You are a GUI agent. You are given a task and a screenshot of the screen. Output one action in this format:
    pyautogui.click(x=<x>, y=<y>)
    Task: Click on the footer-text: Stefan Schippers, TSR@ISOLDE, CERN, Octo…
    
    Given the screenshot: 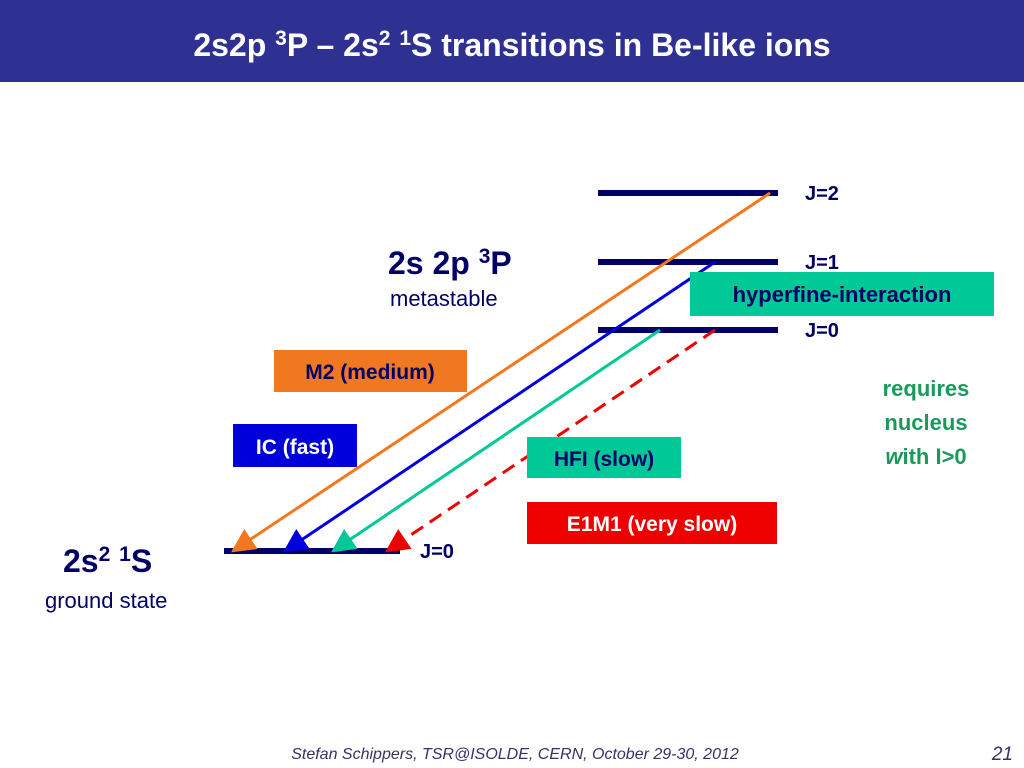 What is the action you would take?
    pyautogui.click(x=515, y=754)
    